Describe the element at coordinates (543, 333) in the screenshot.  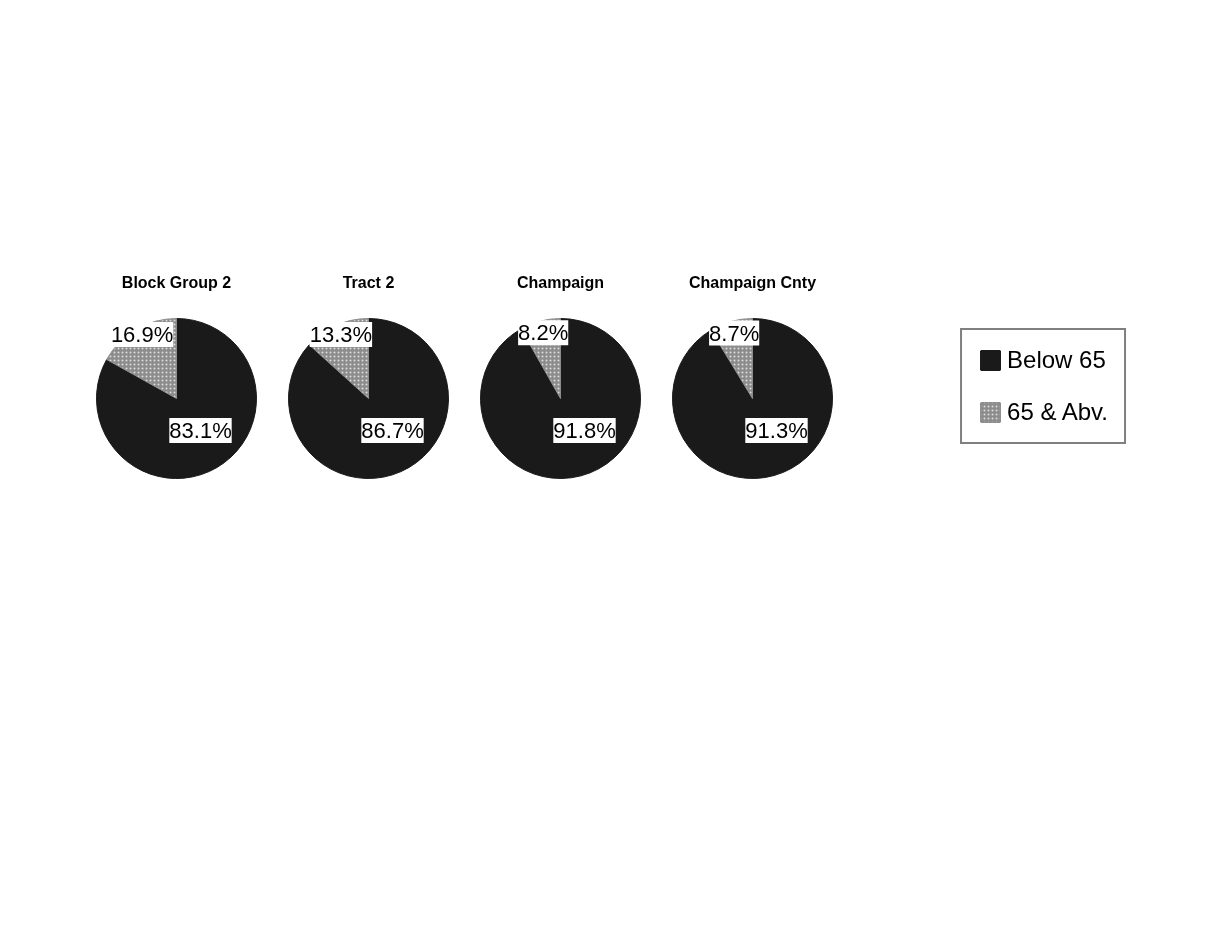
I see `data-label: 8.2%` at that location.